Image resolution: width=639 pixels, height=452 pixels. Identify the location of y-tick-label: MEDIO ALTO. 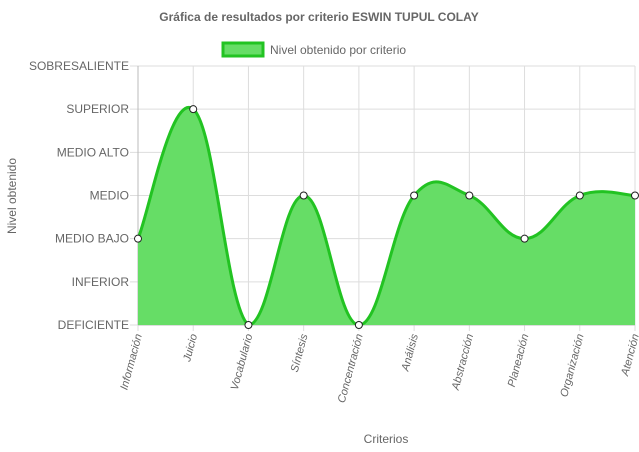
(93, 152).